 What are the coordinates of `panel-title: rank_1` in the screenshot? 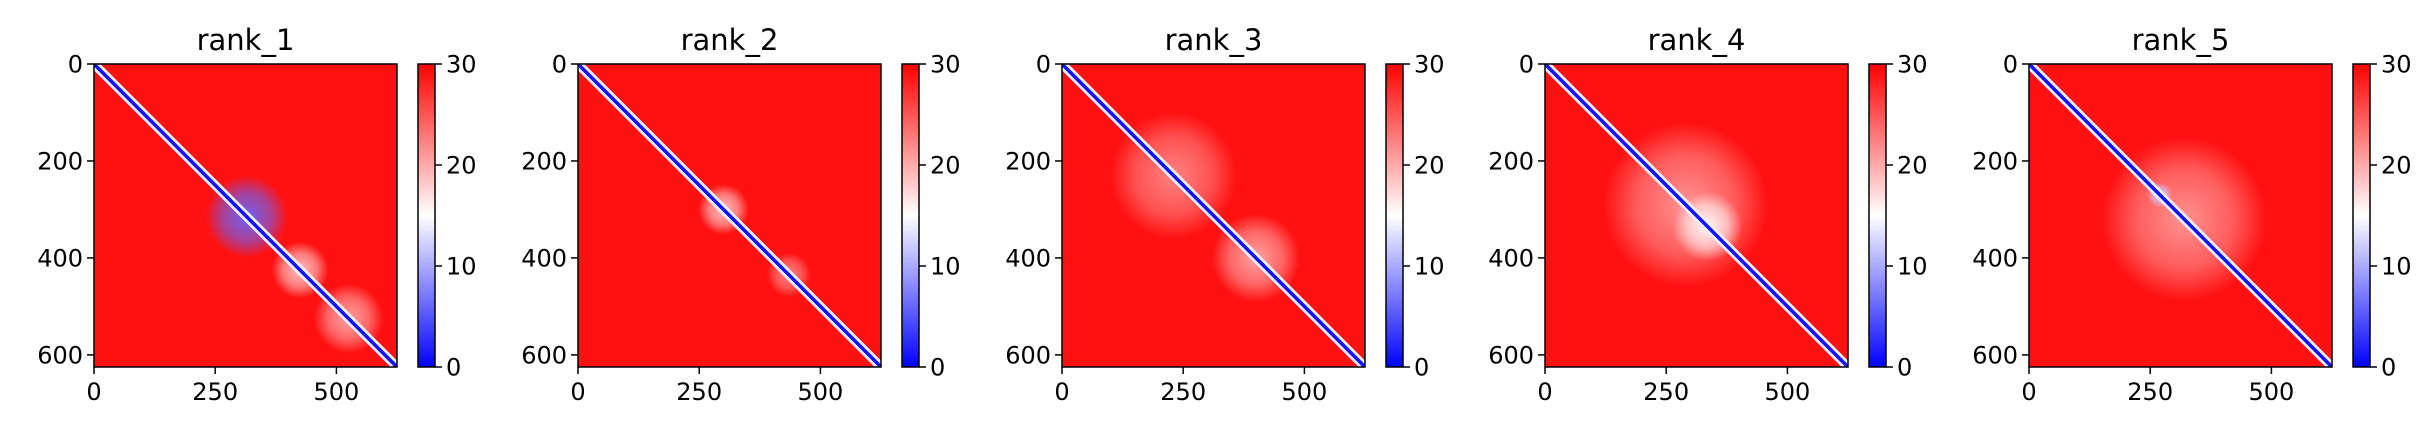 It's located at (246, 40).